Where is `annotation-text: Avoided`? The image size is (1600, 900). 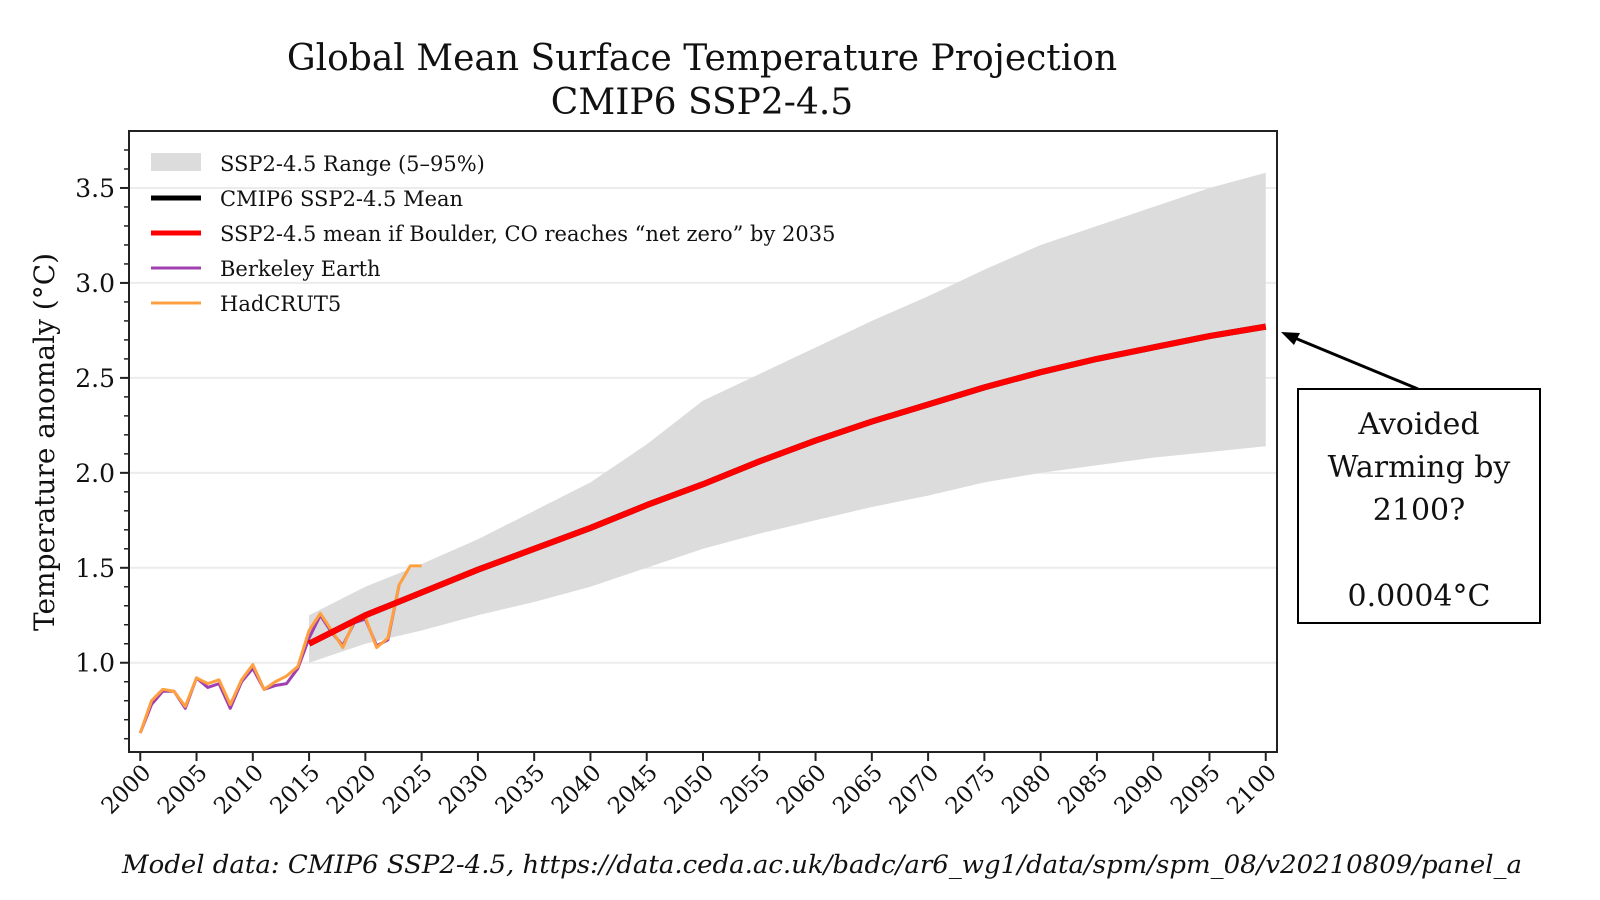
annotation-text: Avoided is located at coordinates (1418, 424).